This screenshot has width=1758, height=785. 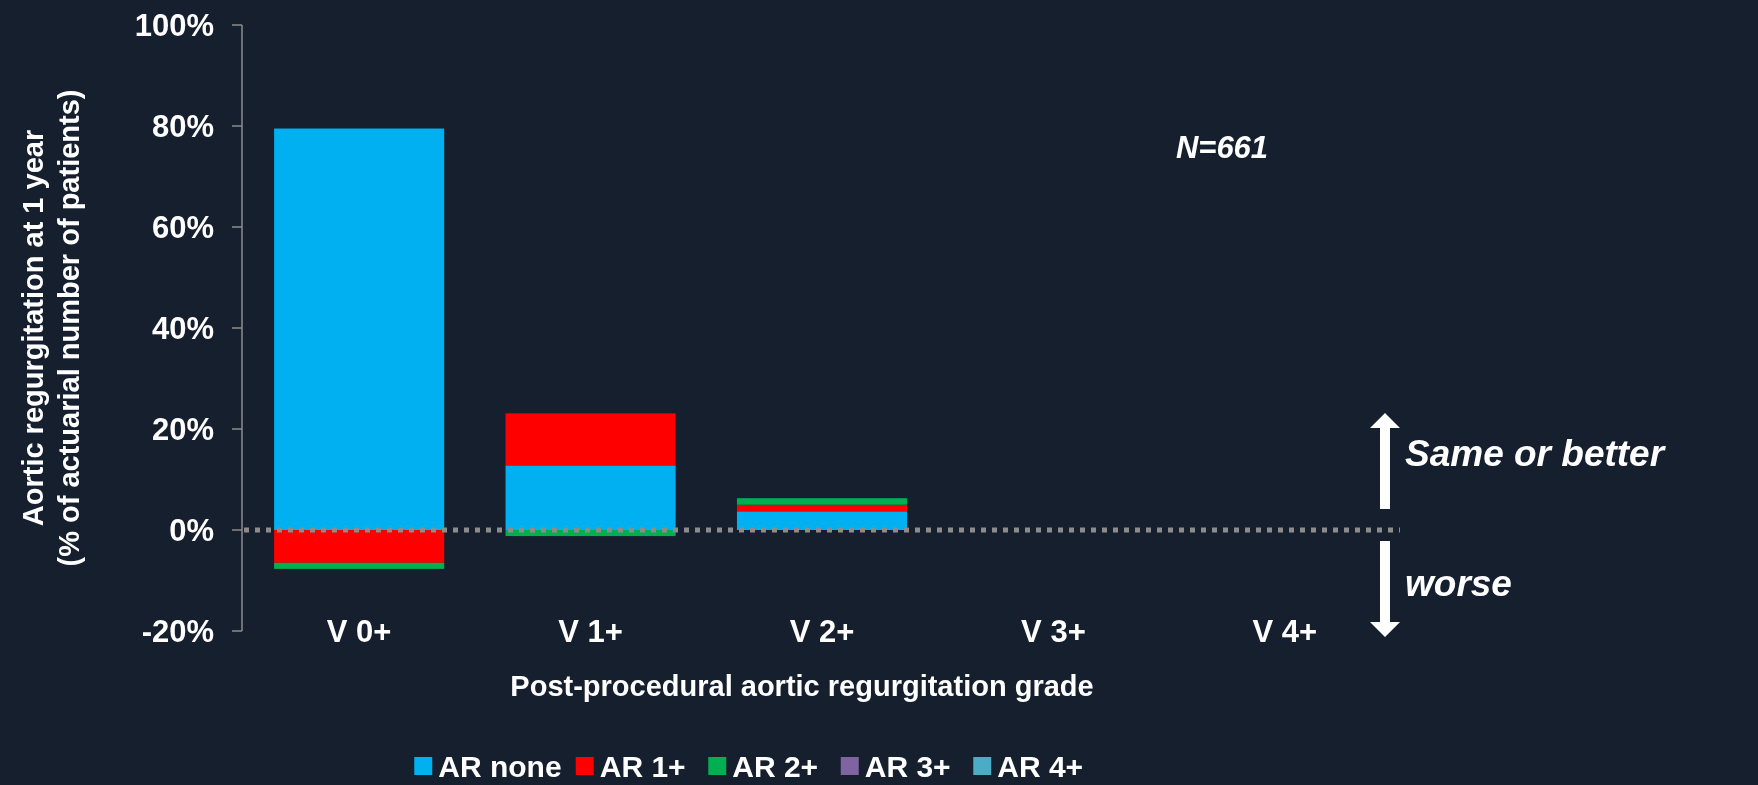 What do you see at coordinates (174, 25) in the screenshot?
I see `y-tick-label: 100%` at bounding box center [174, 25].